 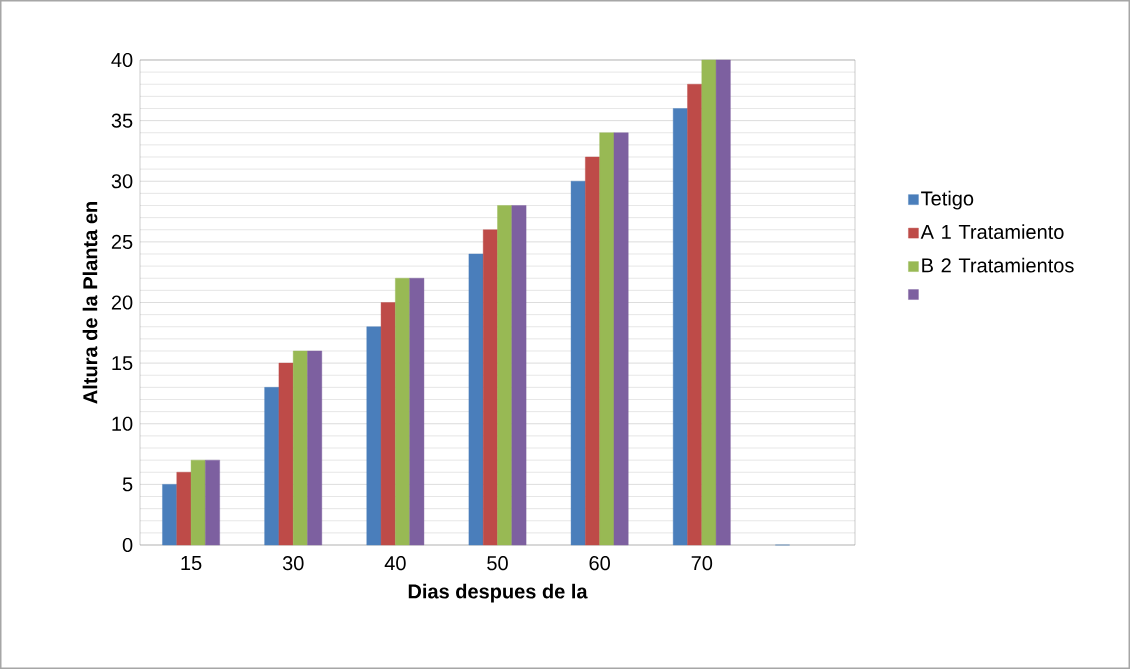 What do you see at coordinates (122, 241) in the screenshot?
I see `y-tick-label: 25` at bounding box center [122, 241].